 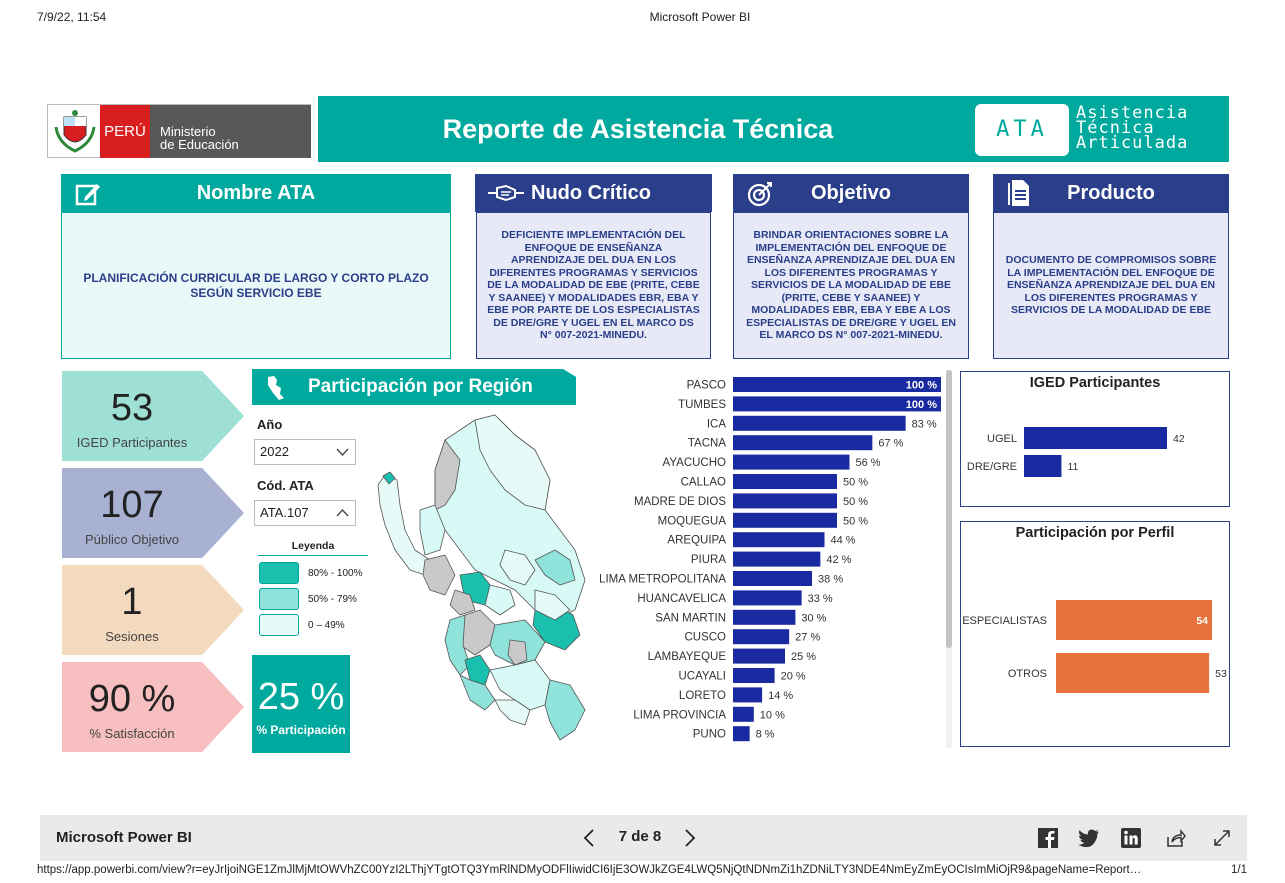 What do you see at coordinates (850, 193) in the screenshot?
I see `card-objetivo-title: Objetivo` at bounding box center [850, 193].